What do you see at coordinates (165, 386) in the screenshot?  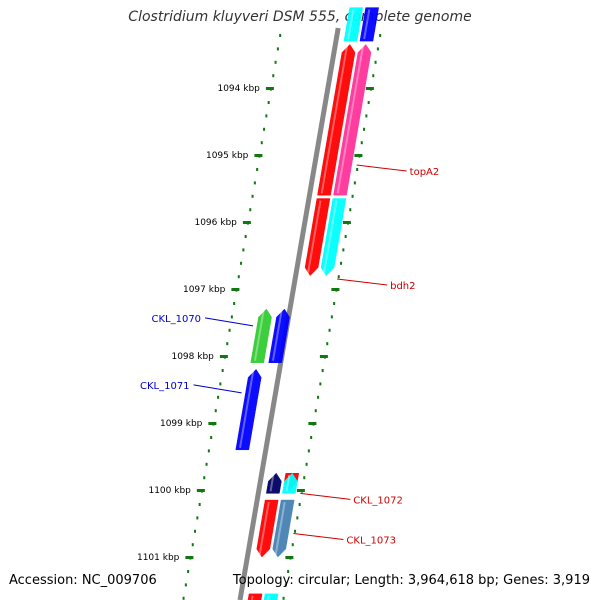 I see `gene-label: CKL_1071` at bounding box center [165, 386].